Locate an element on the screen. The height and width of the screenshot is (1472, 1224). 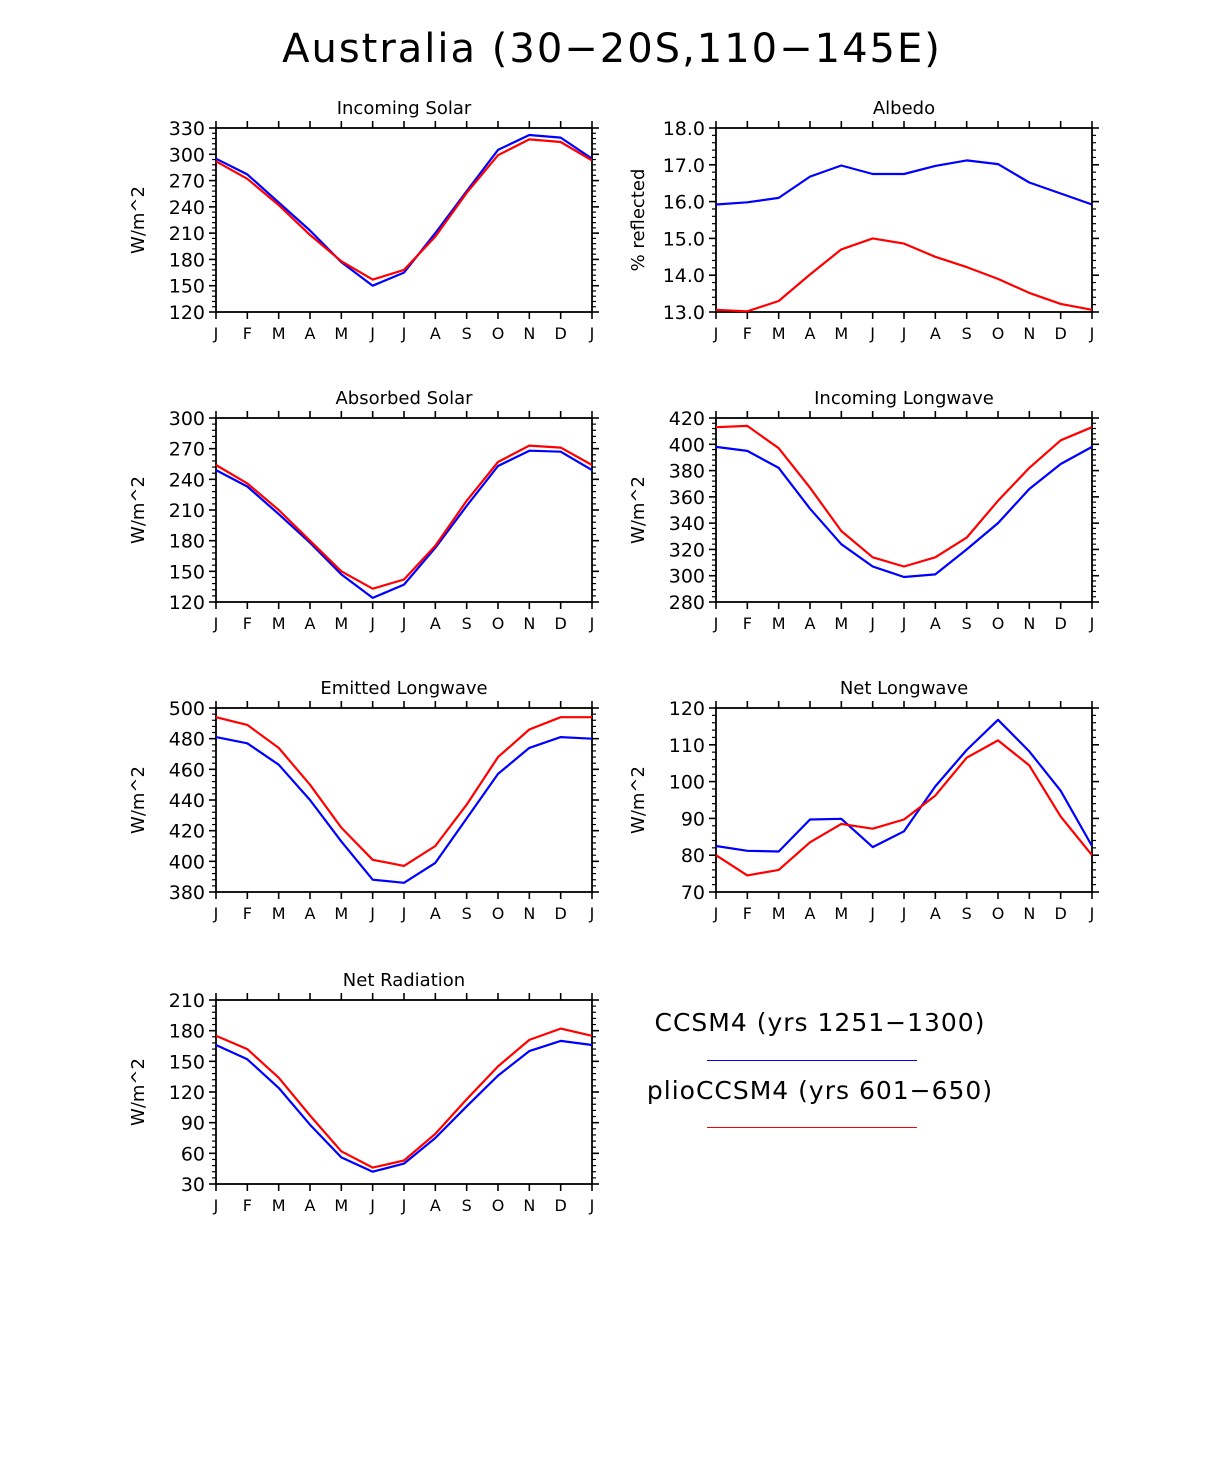
y-tick-label: 210 is located at coordinates (187, 234).